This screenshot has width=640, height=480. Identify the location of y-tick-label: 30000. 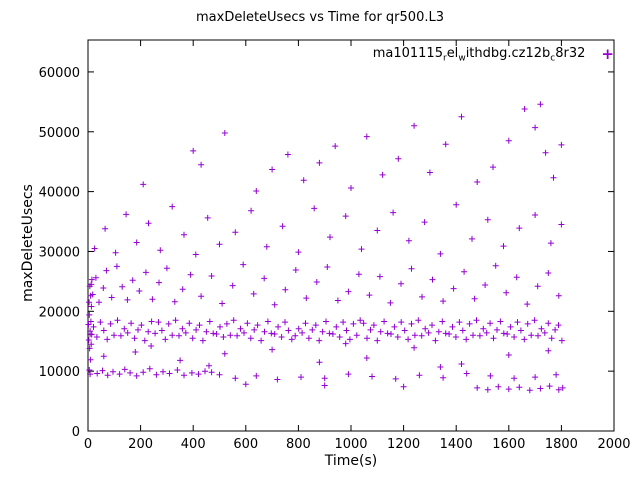
(59, 252).